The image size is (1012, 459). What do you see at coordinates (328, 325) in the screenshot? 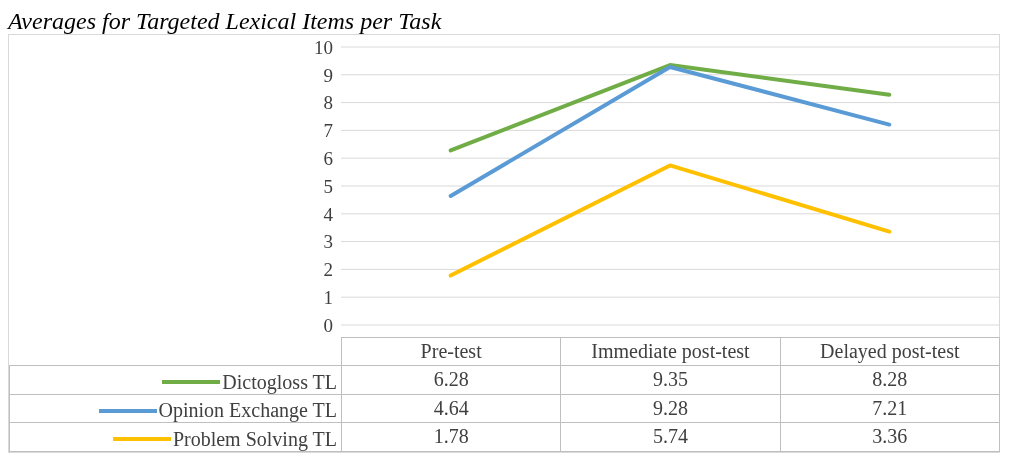
I see `y-tick-label: 0` at bounding box center [328, 325].